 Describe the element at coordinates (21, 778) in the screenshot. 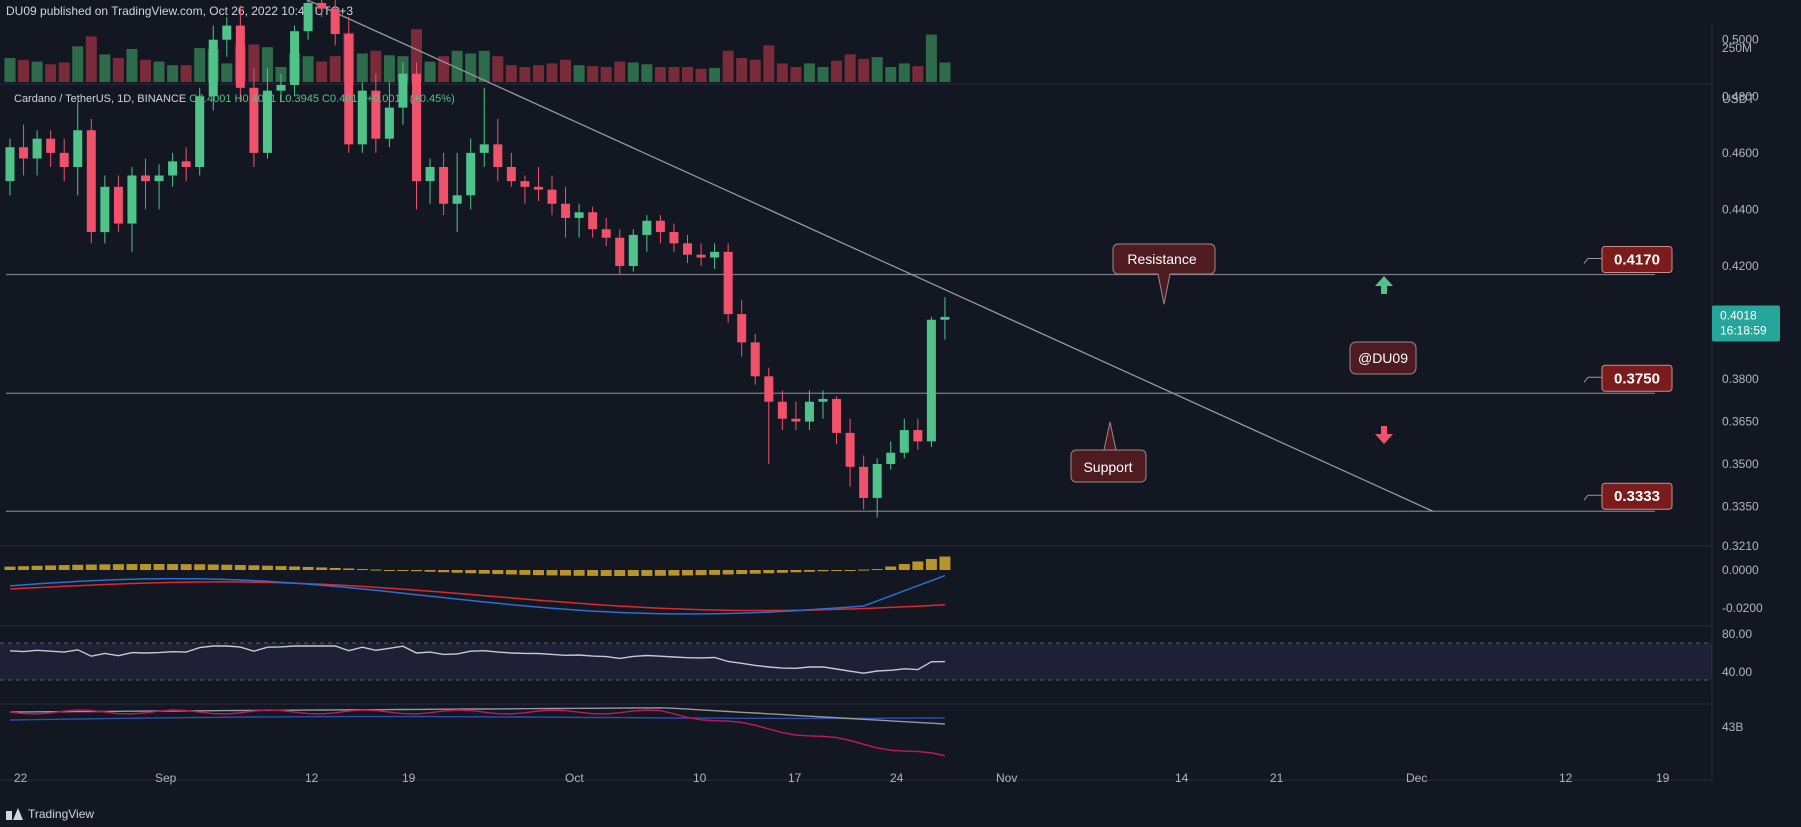

I see `x-tick-label: 22` at that location.